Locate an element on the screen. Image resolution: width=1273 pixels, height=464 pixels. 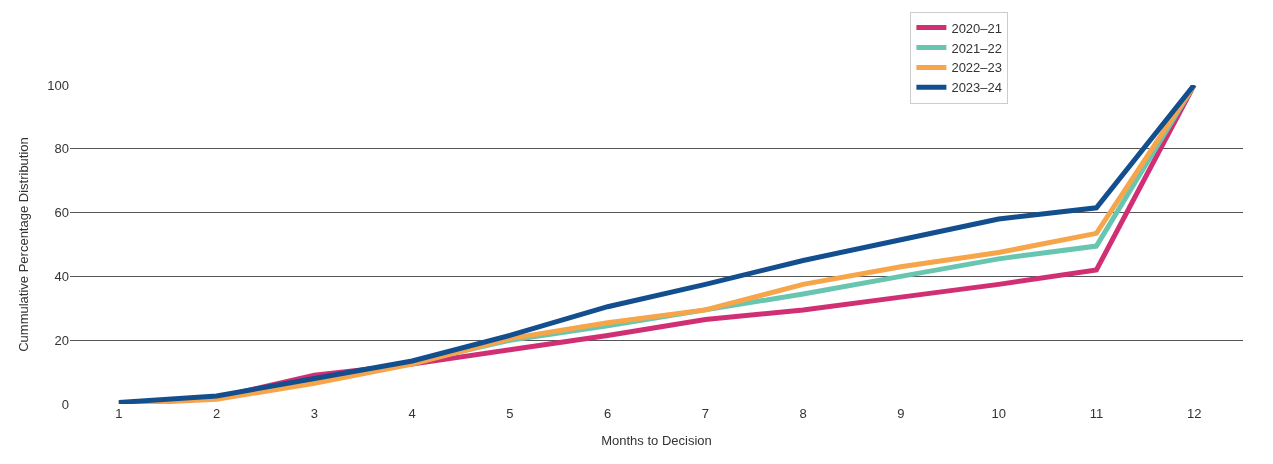
x-axis-title: Months to Decision is located at coordinates (656, 440).